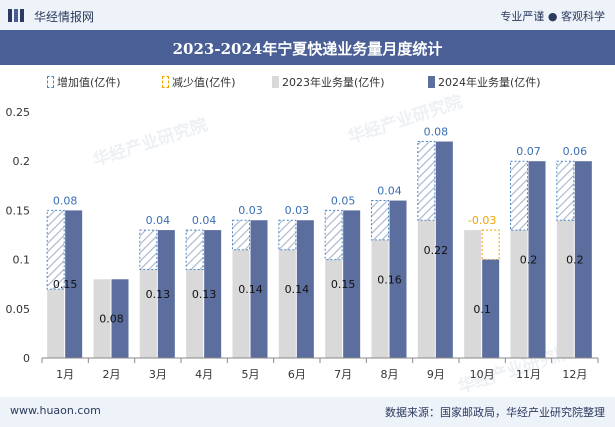 The image size is (615, 427). I want to click on brand-name: 华经情报网, so click(64, 17).